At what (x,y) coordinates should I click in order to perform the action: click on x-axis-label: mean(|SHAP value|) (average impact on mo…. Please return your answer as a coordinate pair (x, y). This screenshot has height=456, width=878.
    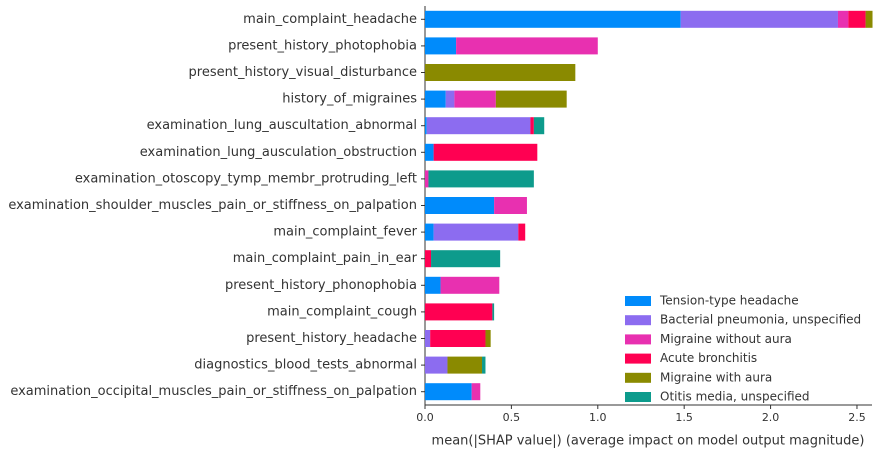
    Looking at the image, I should click on (648, 441).